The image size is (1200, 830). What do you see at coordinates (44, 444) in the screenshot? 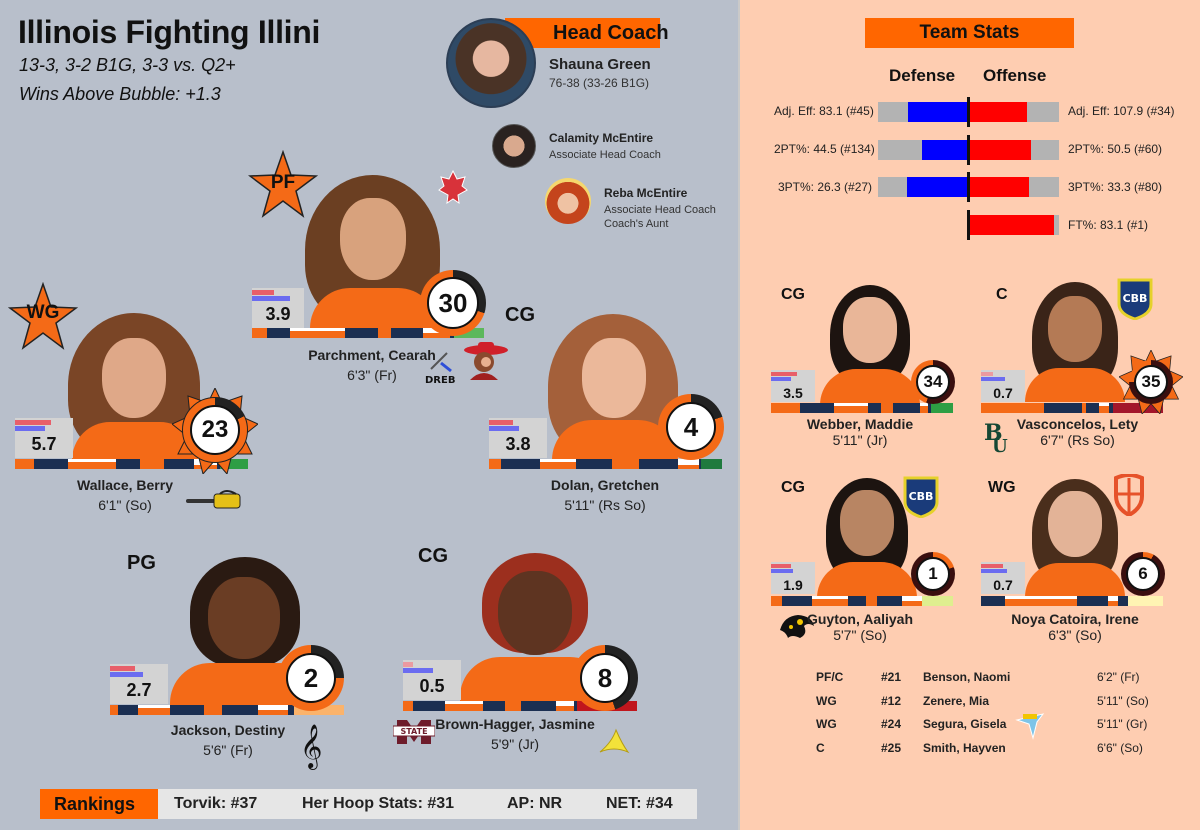
I see `player-stat-value: 5.7` at bounding box center [44, 444].